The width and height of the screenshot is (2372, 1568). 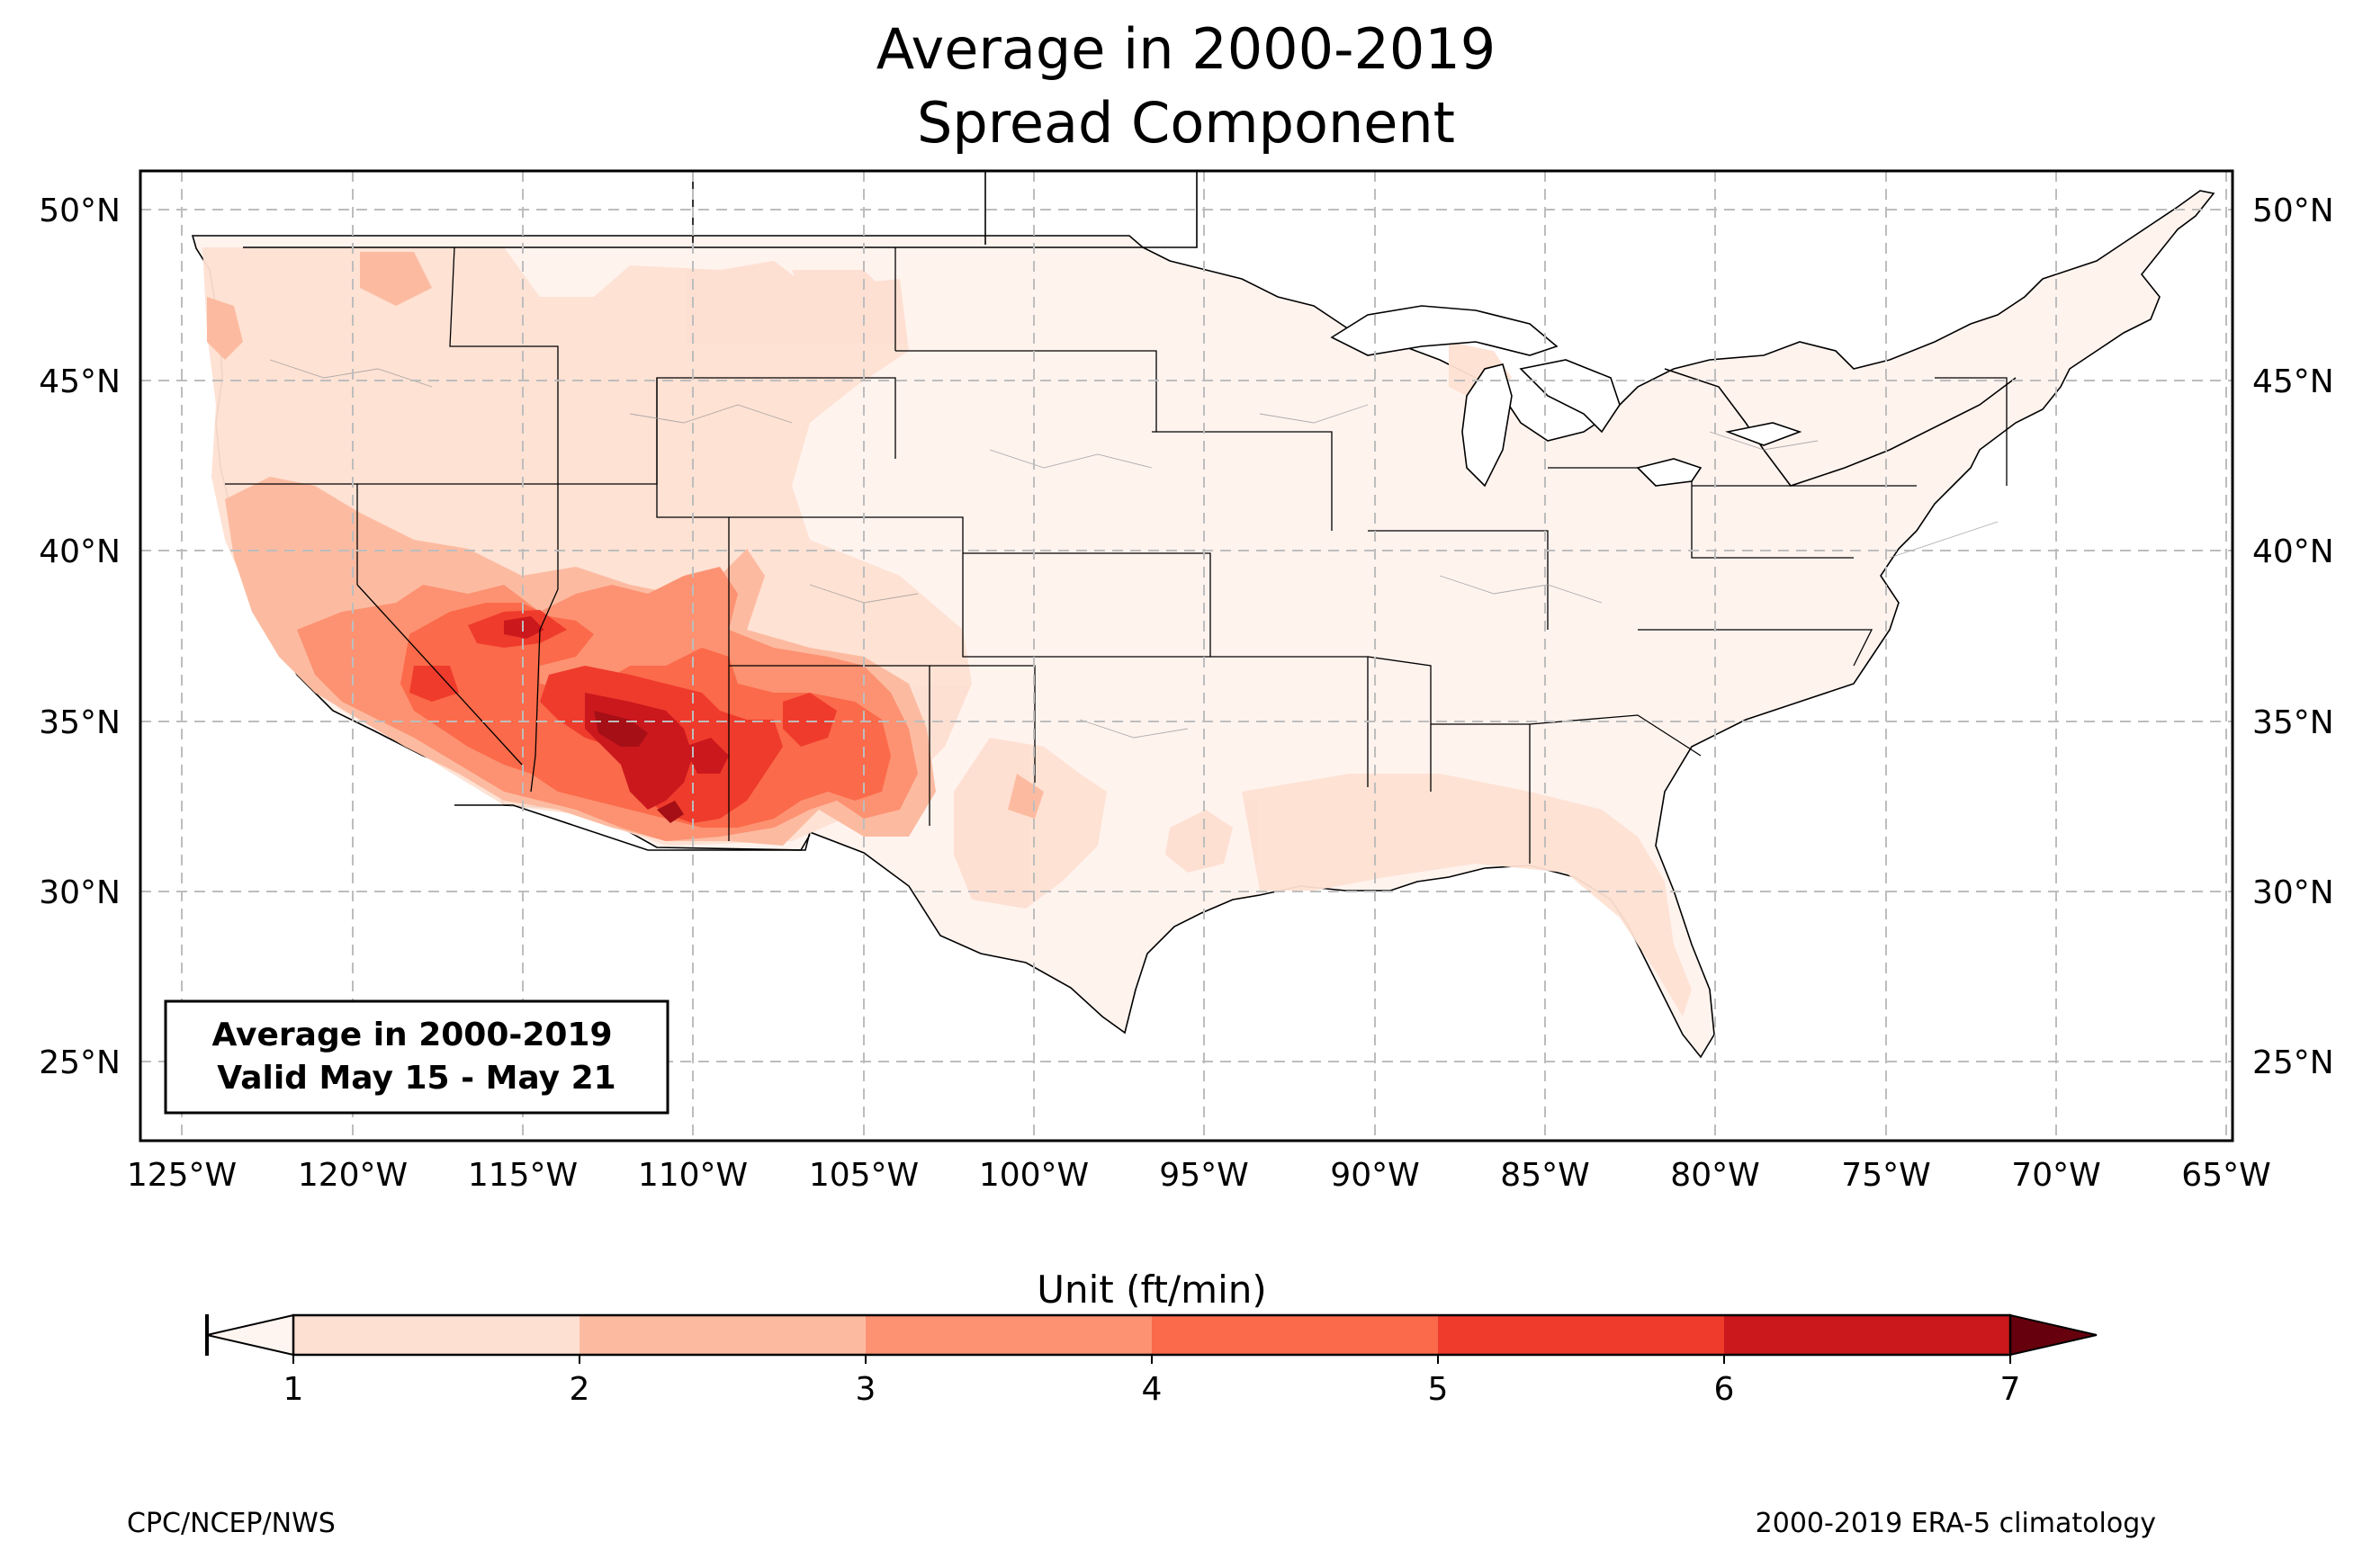 What do you see at coordinates (1566, 396) in the screenshot?
I see `great-lakes` at bounding box center [1566, 396].